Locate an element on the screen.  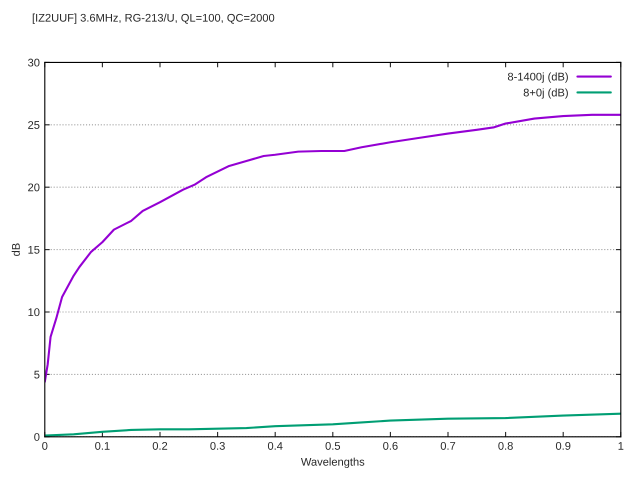
x-tick-label: 0.2 is located at coordinates (160, 446).